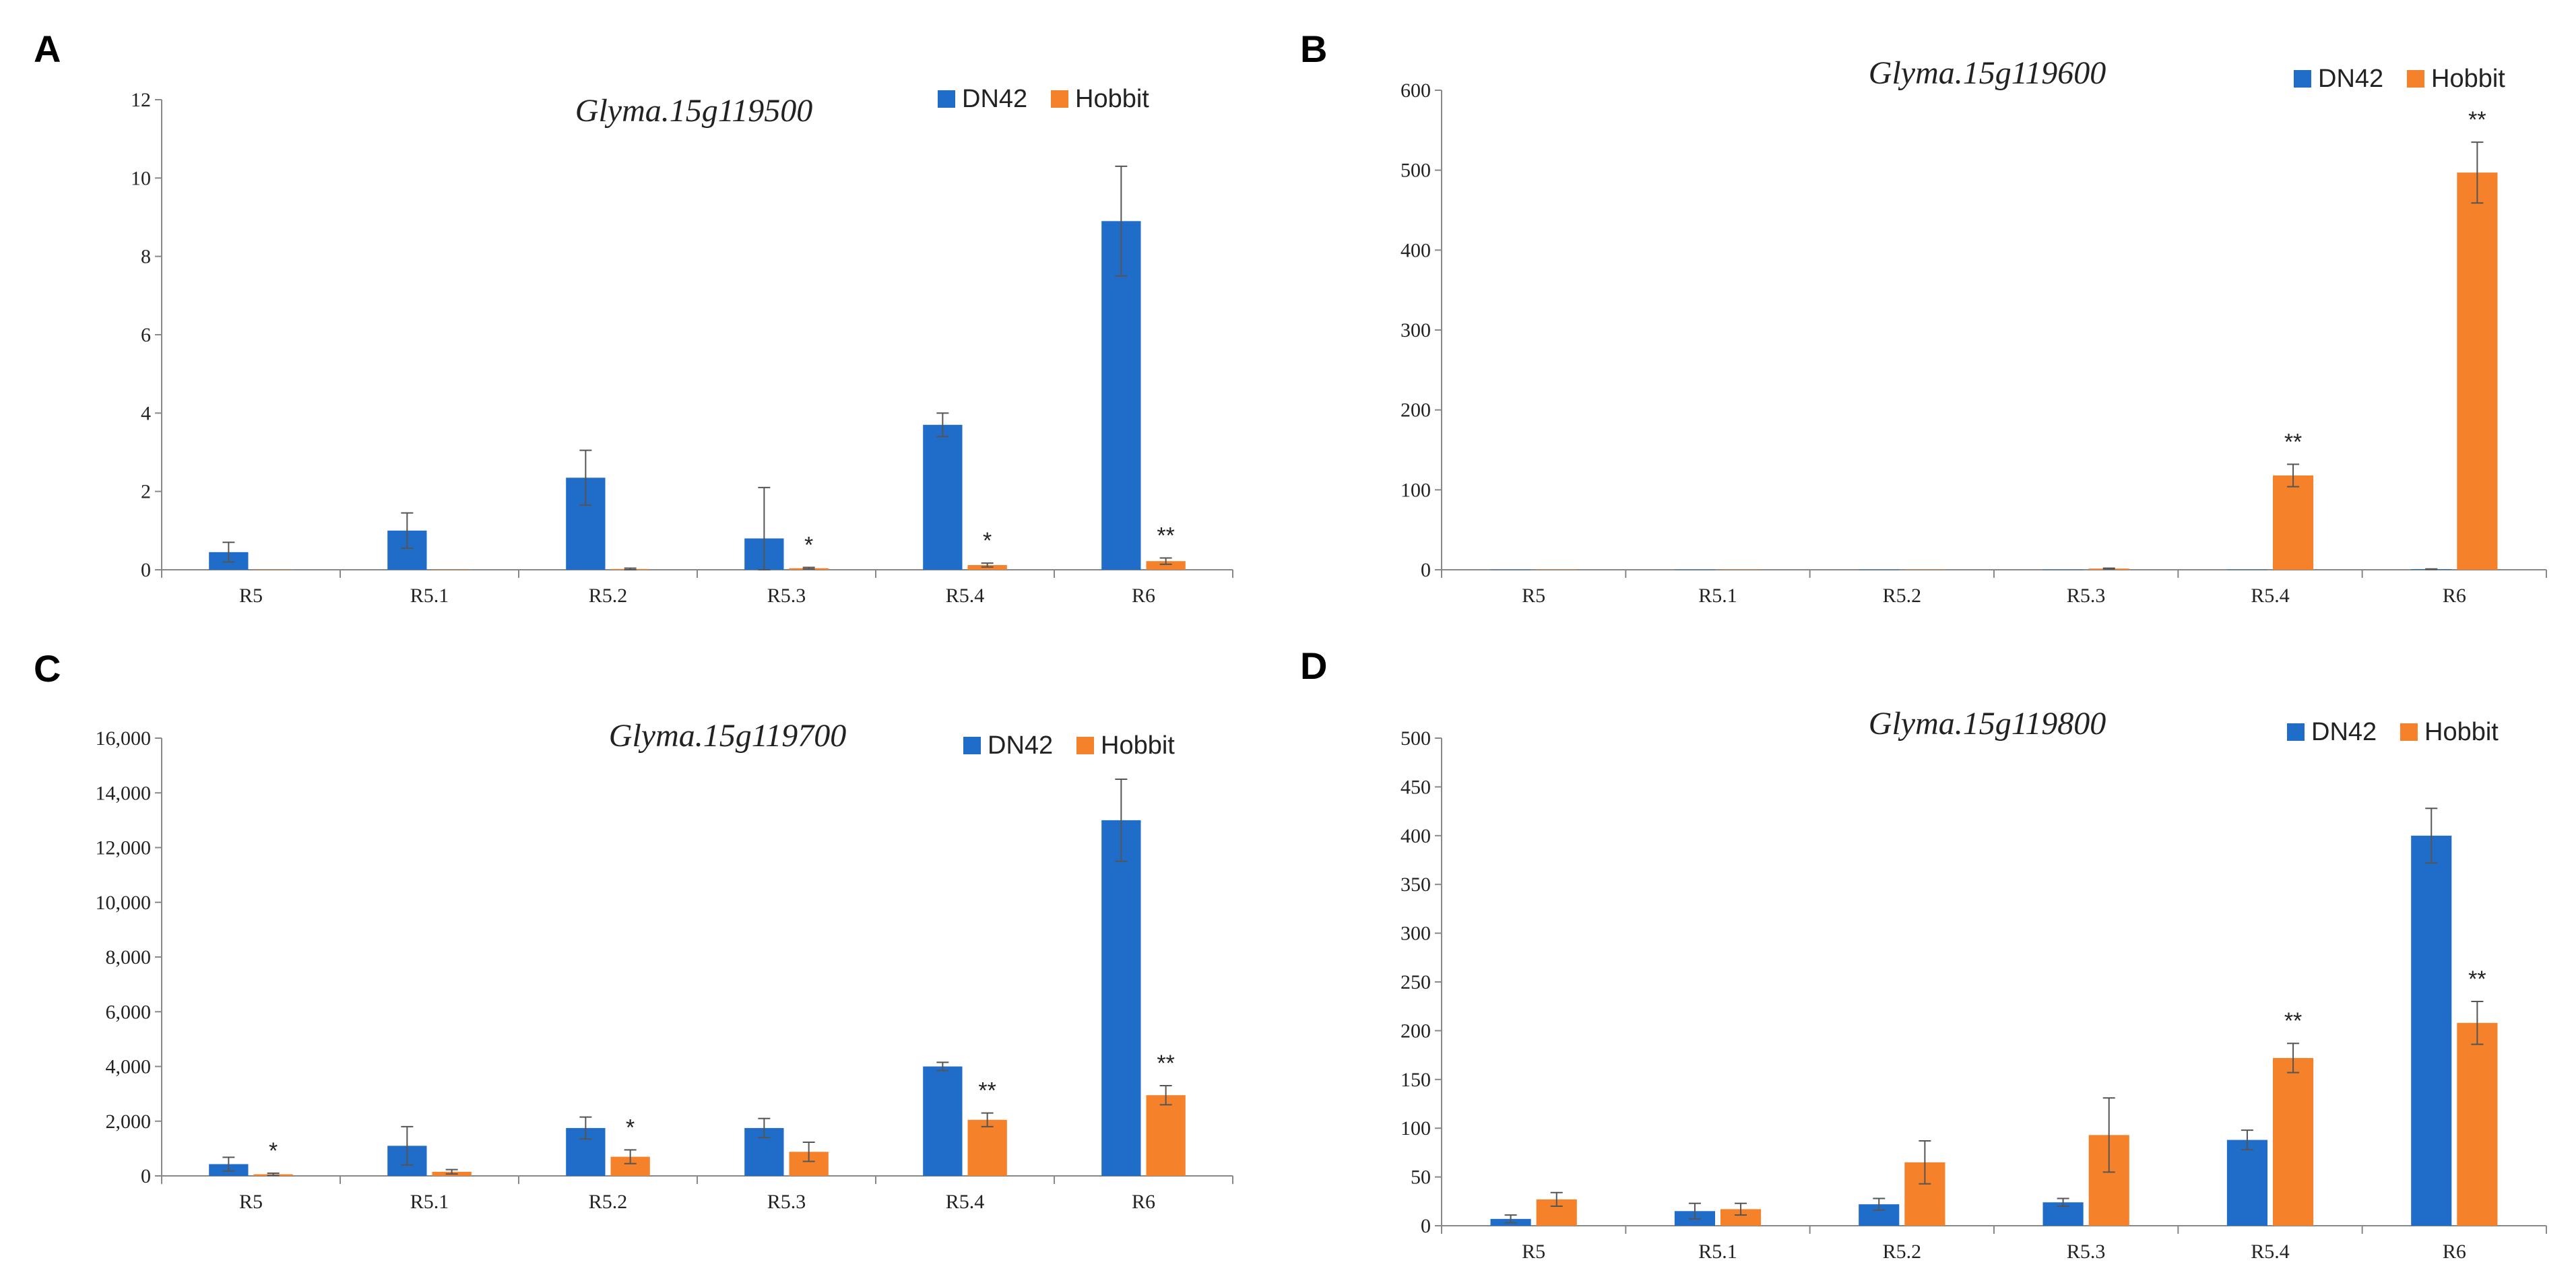 Image resolution: width=2576 pixels, height=1285 pixels. I want to click on y-tick-label: 200, so click(1415, 1031).